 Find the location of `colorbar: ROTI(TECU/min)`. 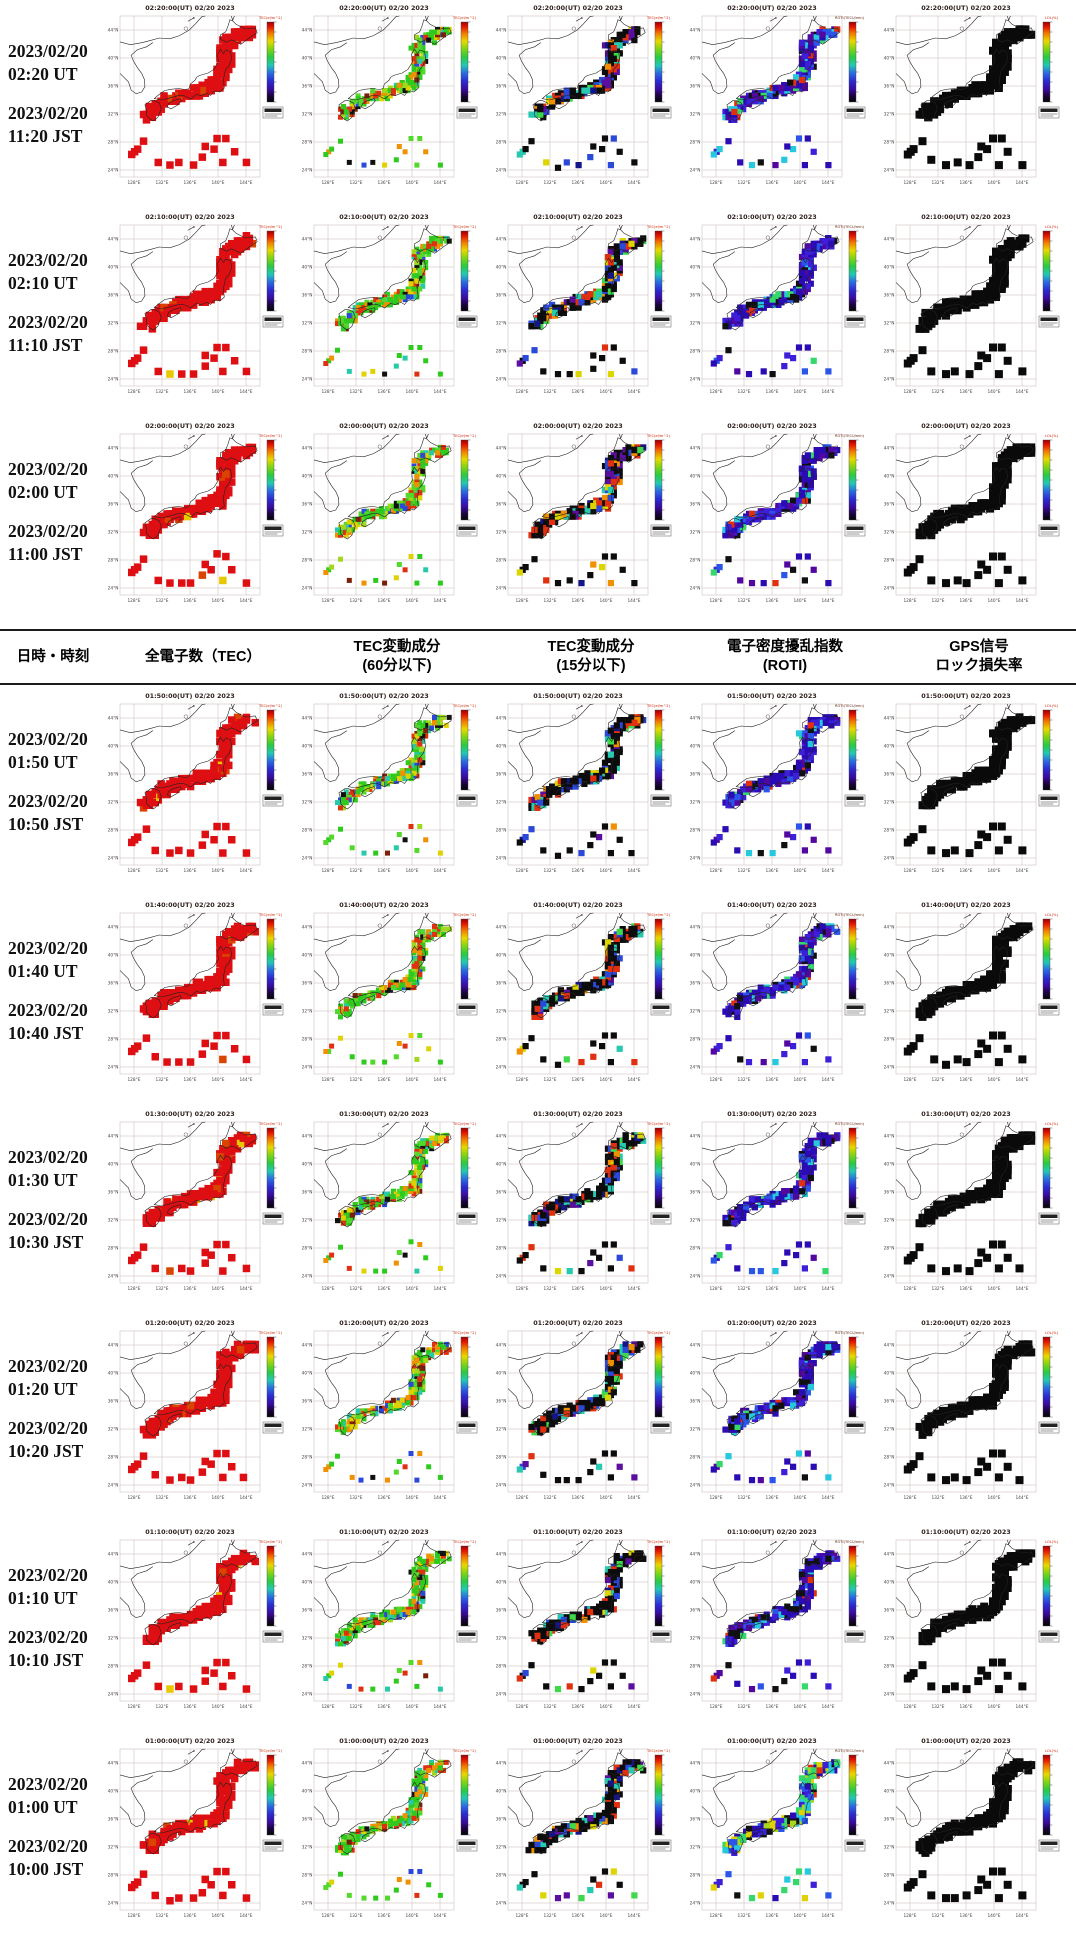

colorbar: ROTI(TECU/min) is located at coordinates (850, 1583).